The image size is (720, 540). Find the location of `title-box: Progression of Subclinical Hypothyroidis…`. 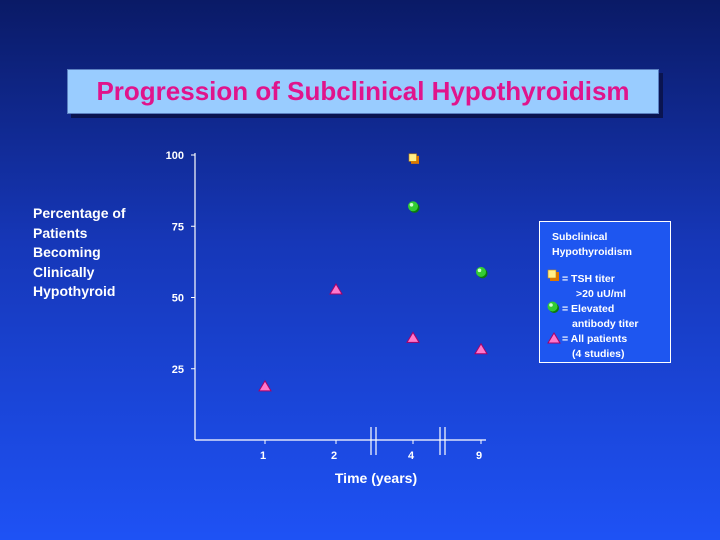

title-box: Progression of Subclinical Hypothyroidis… is located at coordinates (363, 91).